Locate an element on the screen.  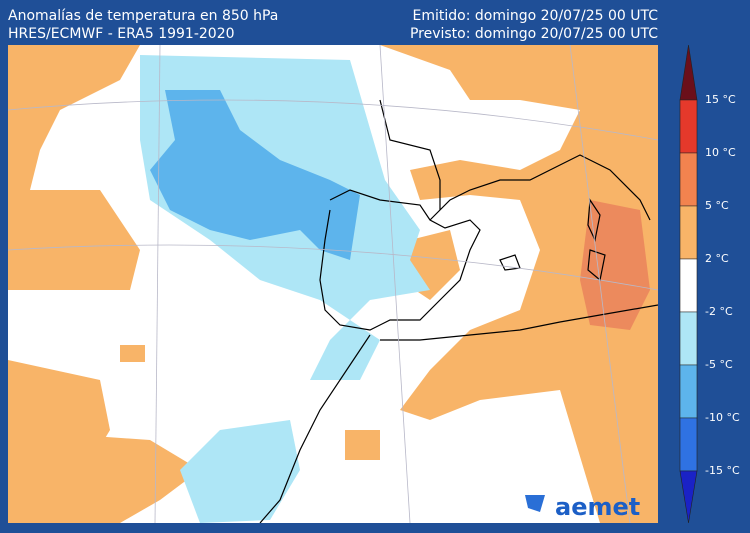
colorbar-label: -2 °C is located at coordinates (719, 311).